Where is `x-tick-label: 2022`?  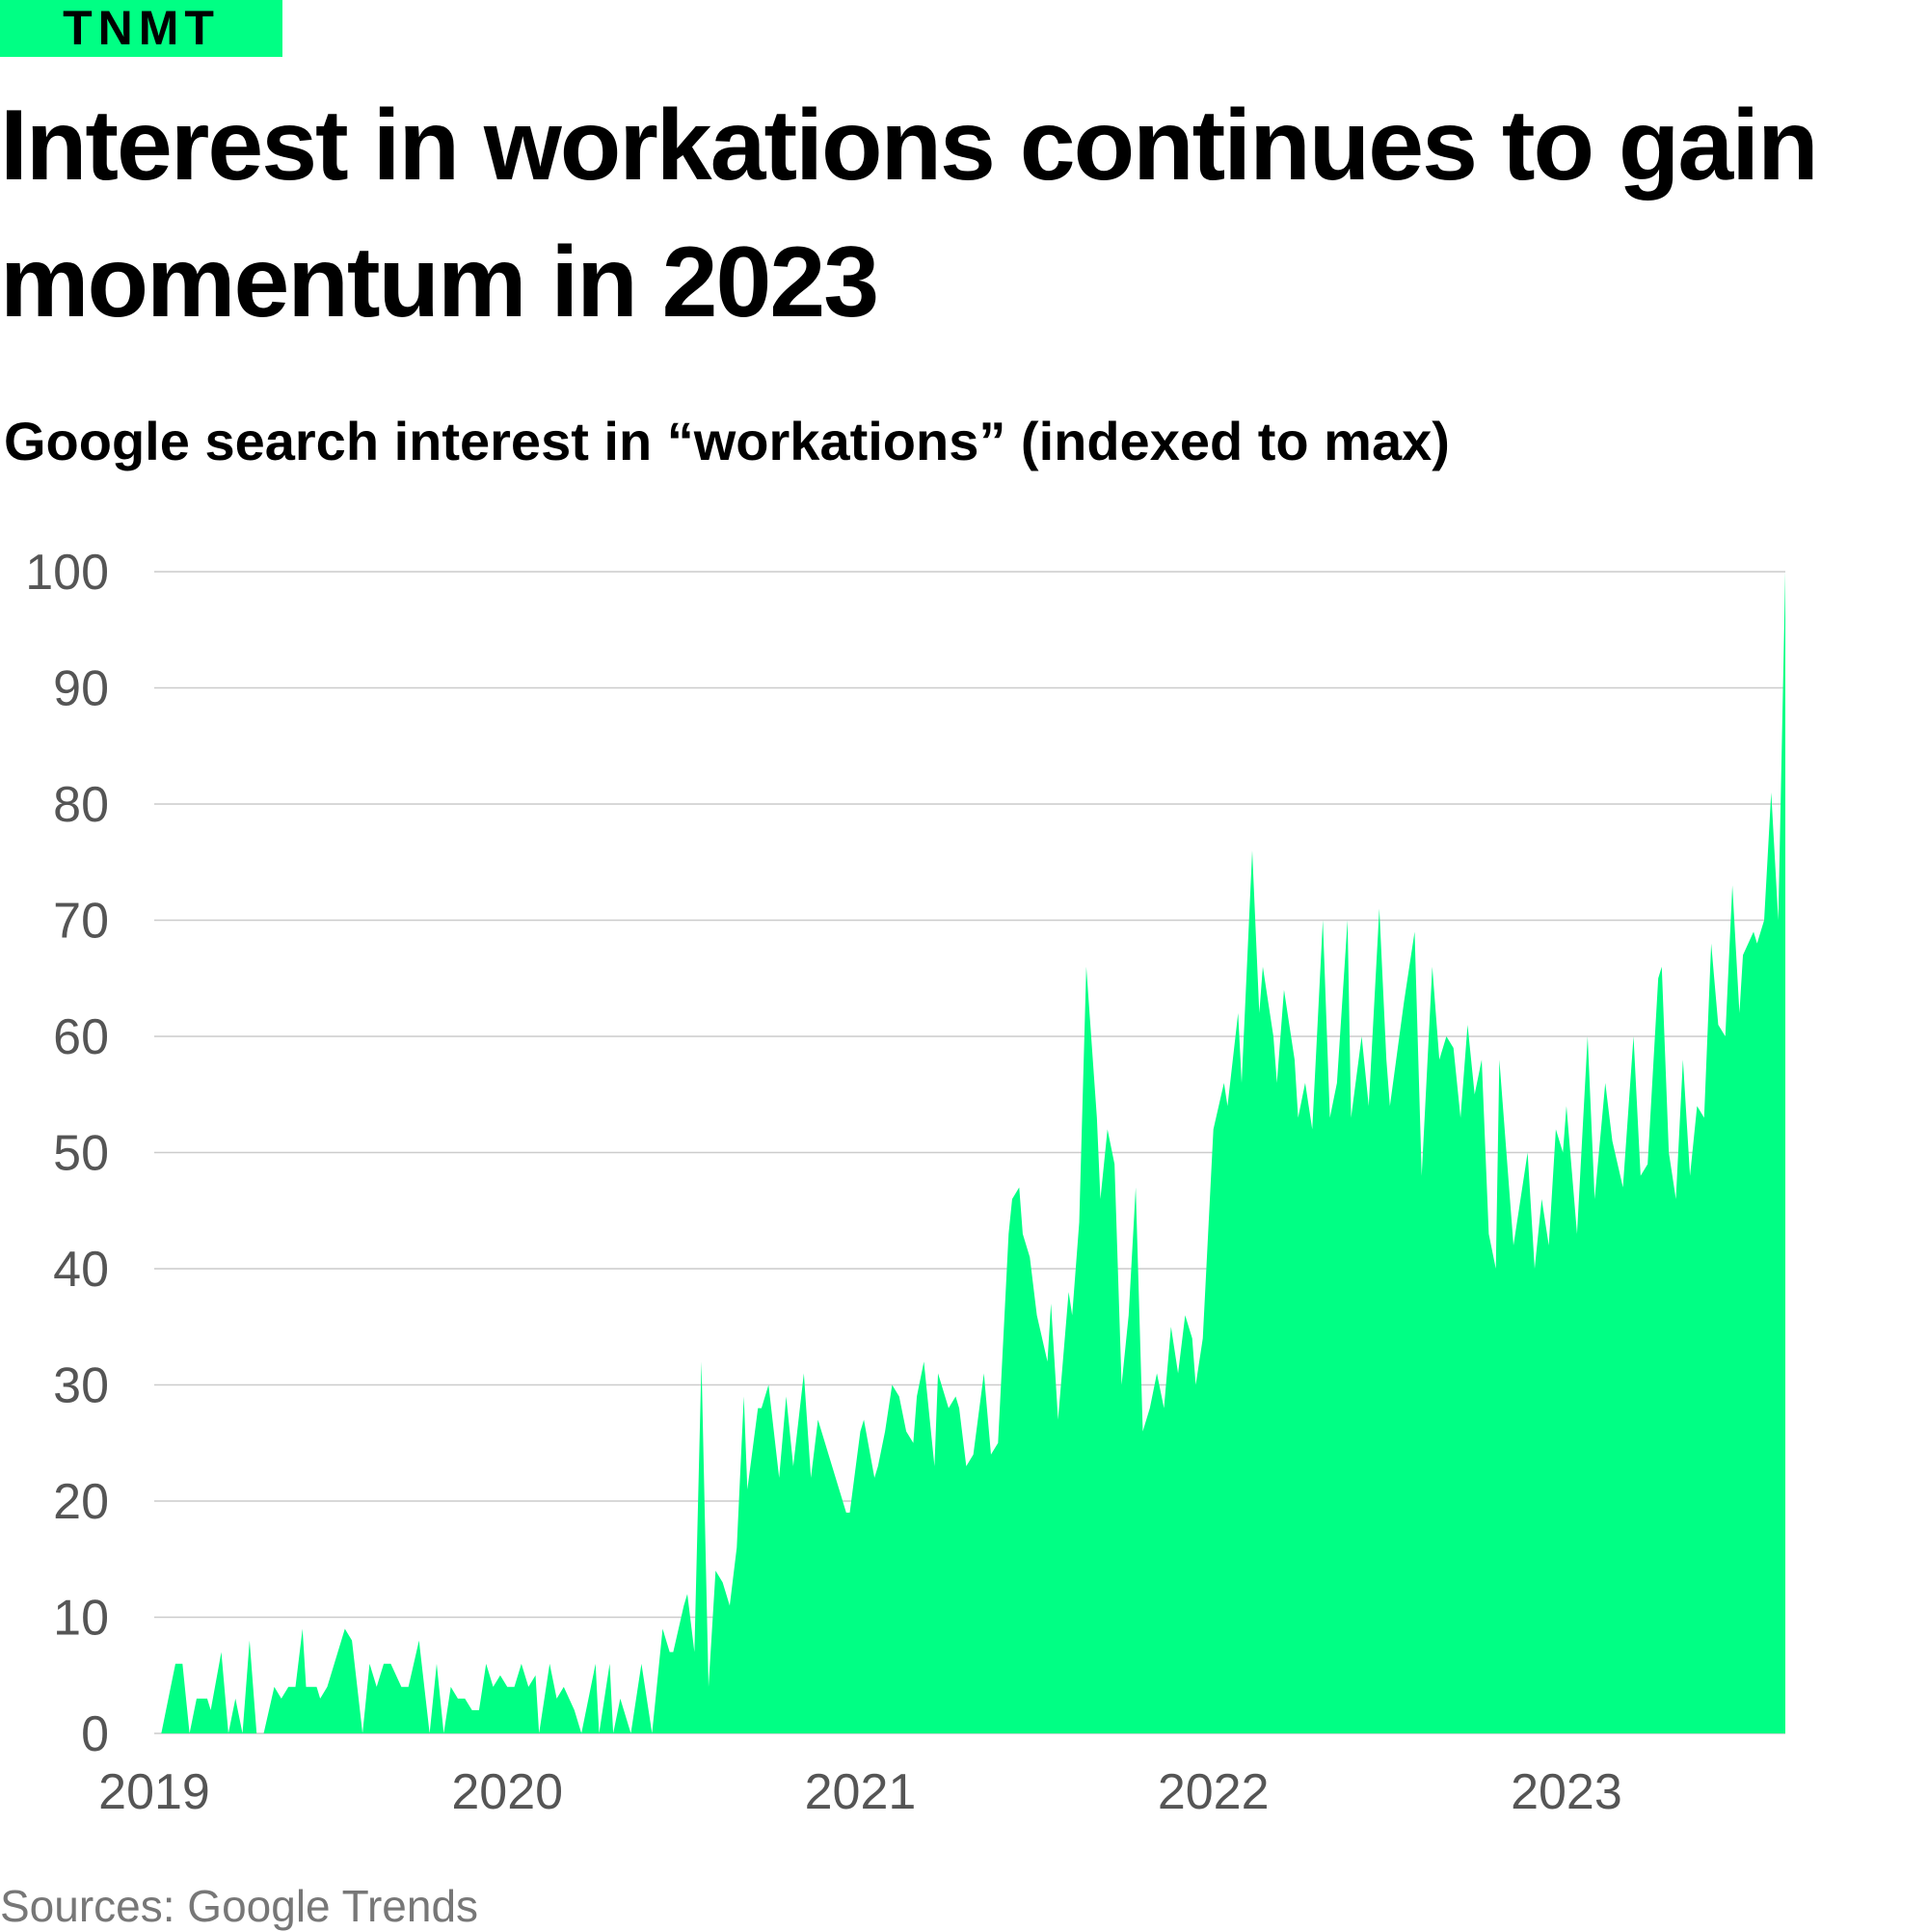
x-tick-label: 2022 is located at coordinates (1214, 1792).